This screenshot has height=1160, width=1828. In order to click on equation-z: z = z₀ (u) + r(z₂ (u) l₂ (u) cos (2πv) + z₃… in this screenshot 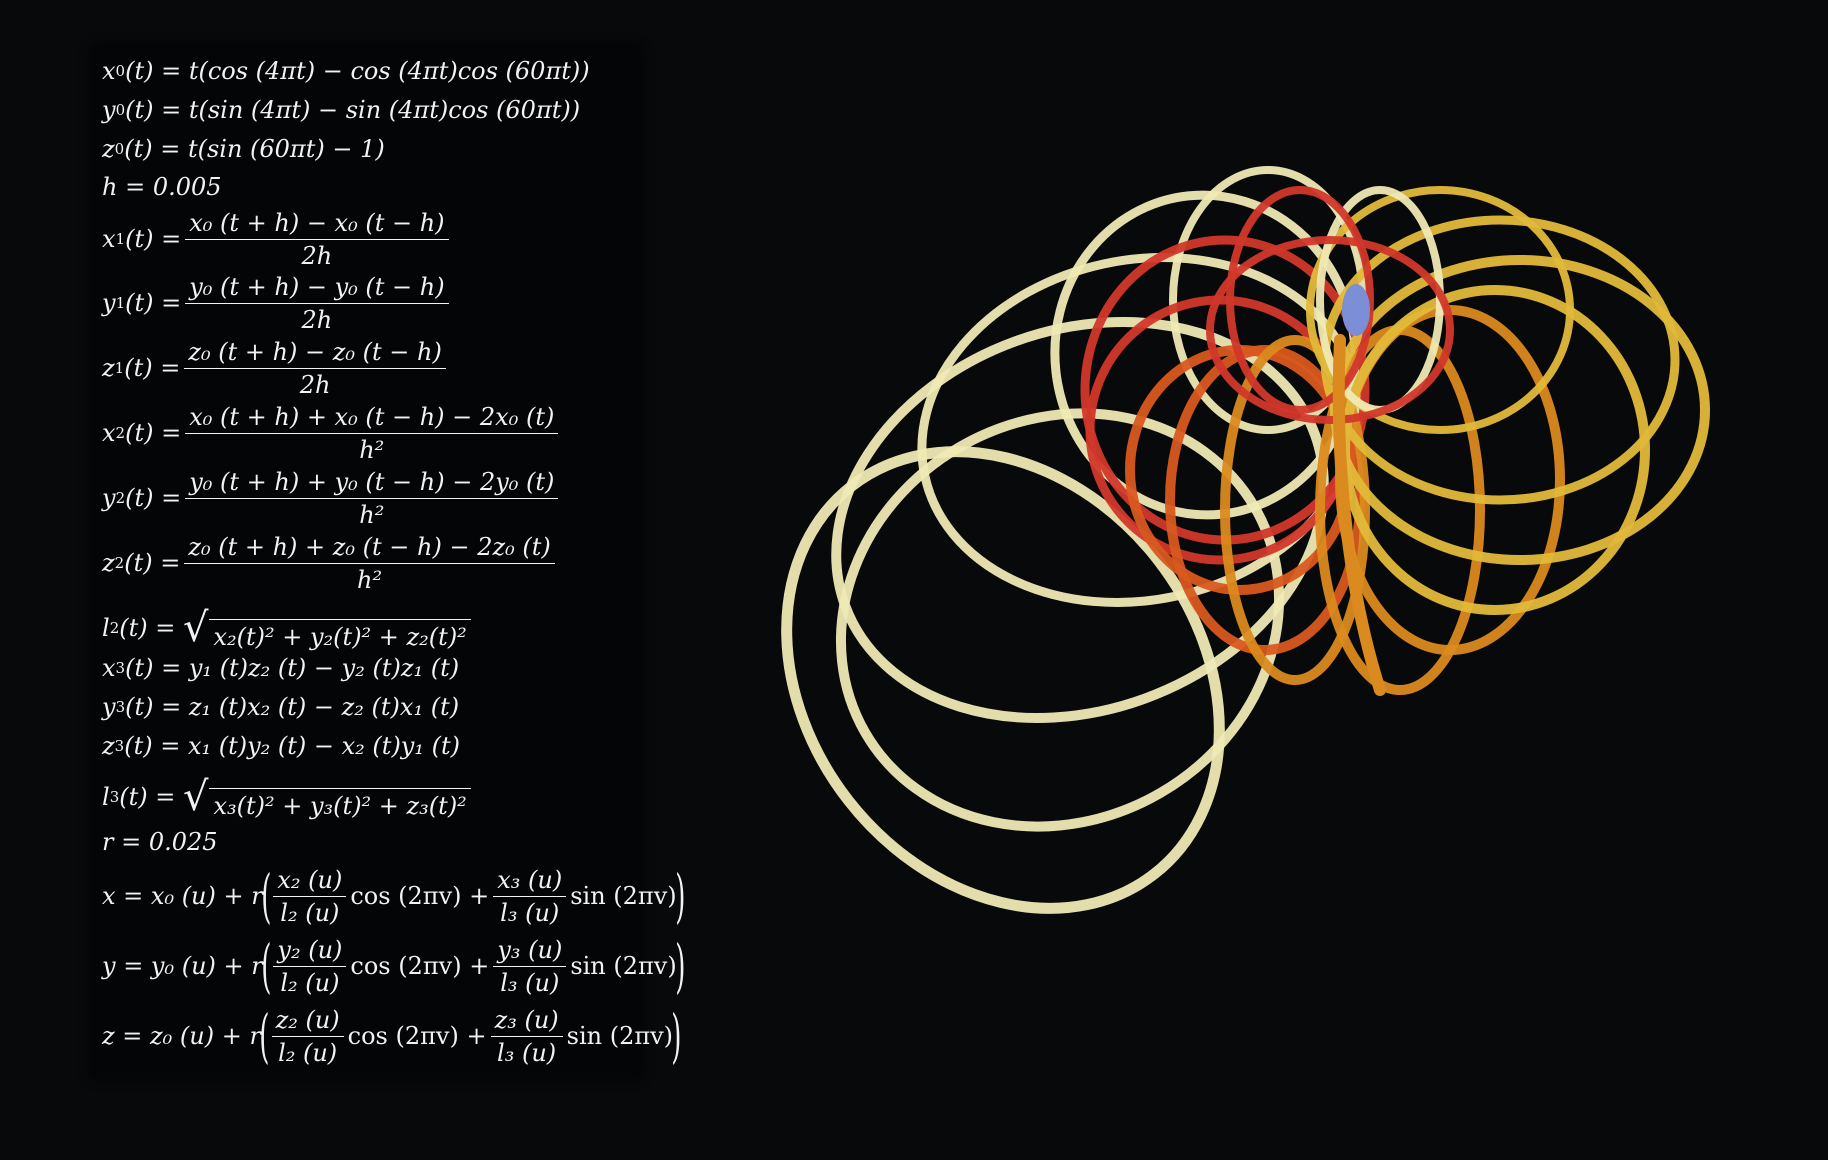, I will do `click(392, 1036)`.